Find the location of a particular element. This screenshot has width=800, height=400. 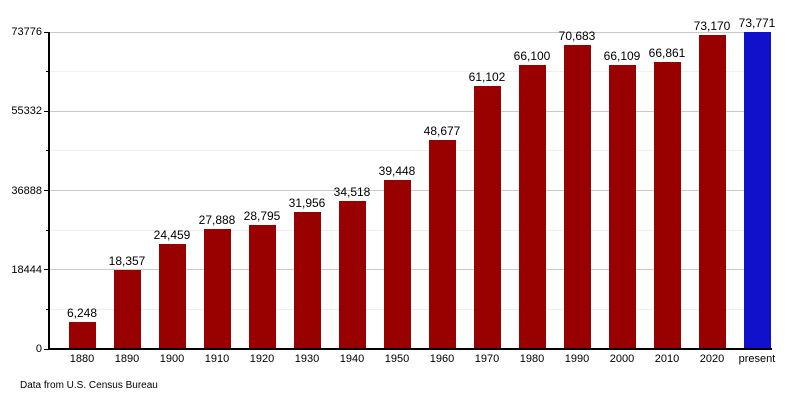

bar-value-label: 28,795 is located at coordinates (262, 216).